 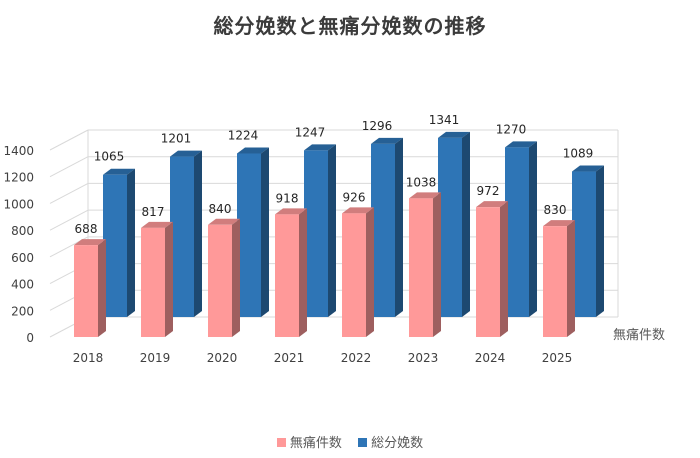 I want to click on y-axis-ticks: 0 200 400 600 800 1000 1200 1400, so click(x=18, y=244).